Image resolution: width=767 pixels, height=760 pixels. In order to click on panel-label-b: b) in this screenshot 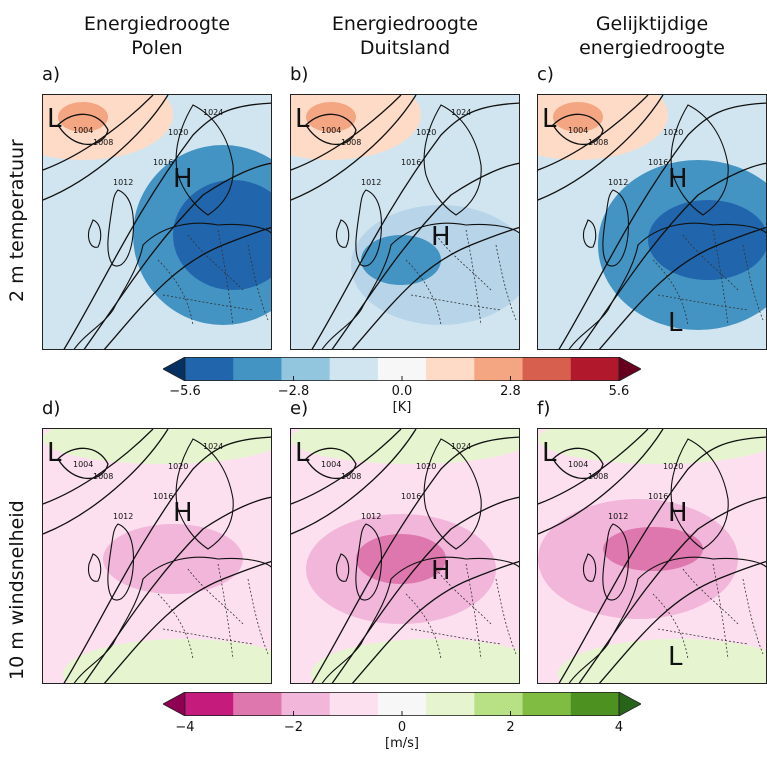, I will do `click(299, 74)`.